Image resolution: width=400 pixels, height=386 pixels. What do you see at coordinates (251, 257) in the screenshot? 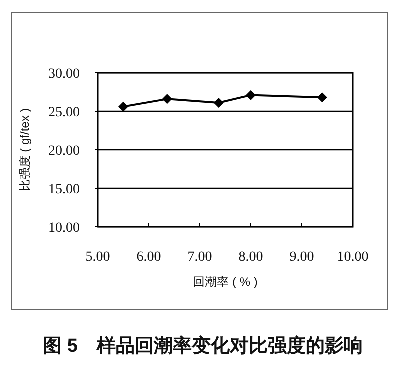
I see `x-tick-label: 8.00` at bounding box center [251, 257].